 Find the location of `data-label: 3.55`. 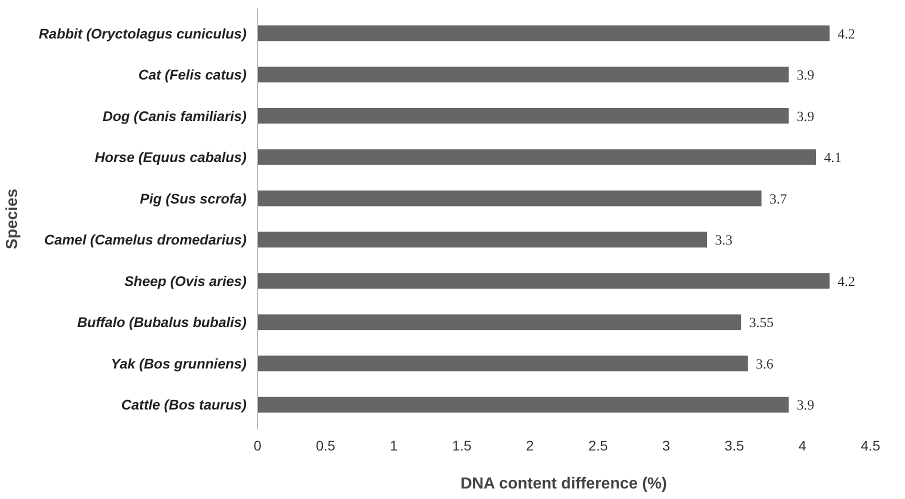

data-label: 3.55 is located at coordinates (761, 324).